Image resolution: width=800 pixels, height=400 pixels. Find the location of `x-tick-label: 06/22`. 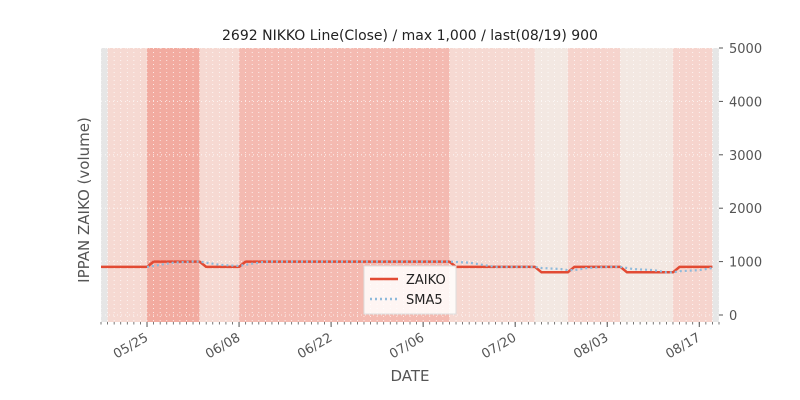

x-tick-label: 06/22 is located at coordinates (315, 346).